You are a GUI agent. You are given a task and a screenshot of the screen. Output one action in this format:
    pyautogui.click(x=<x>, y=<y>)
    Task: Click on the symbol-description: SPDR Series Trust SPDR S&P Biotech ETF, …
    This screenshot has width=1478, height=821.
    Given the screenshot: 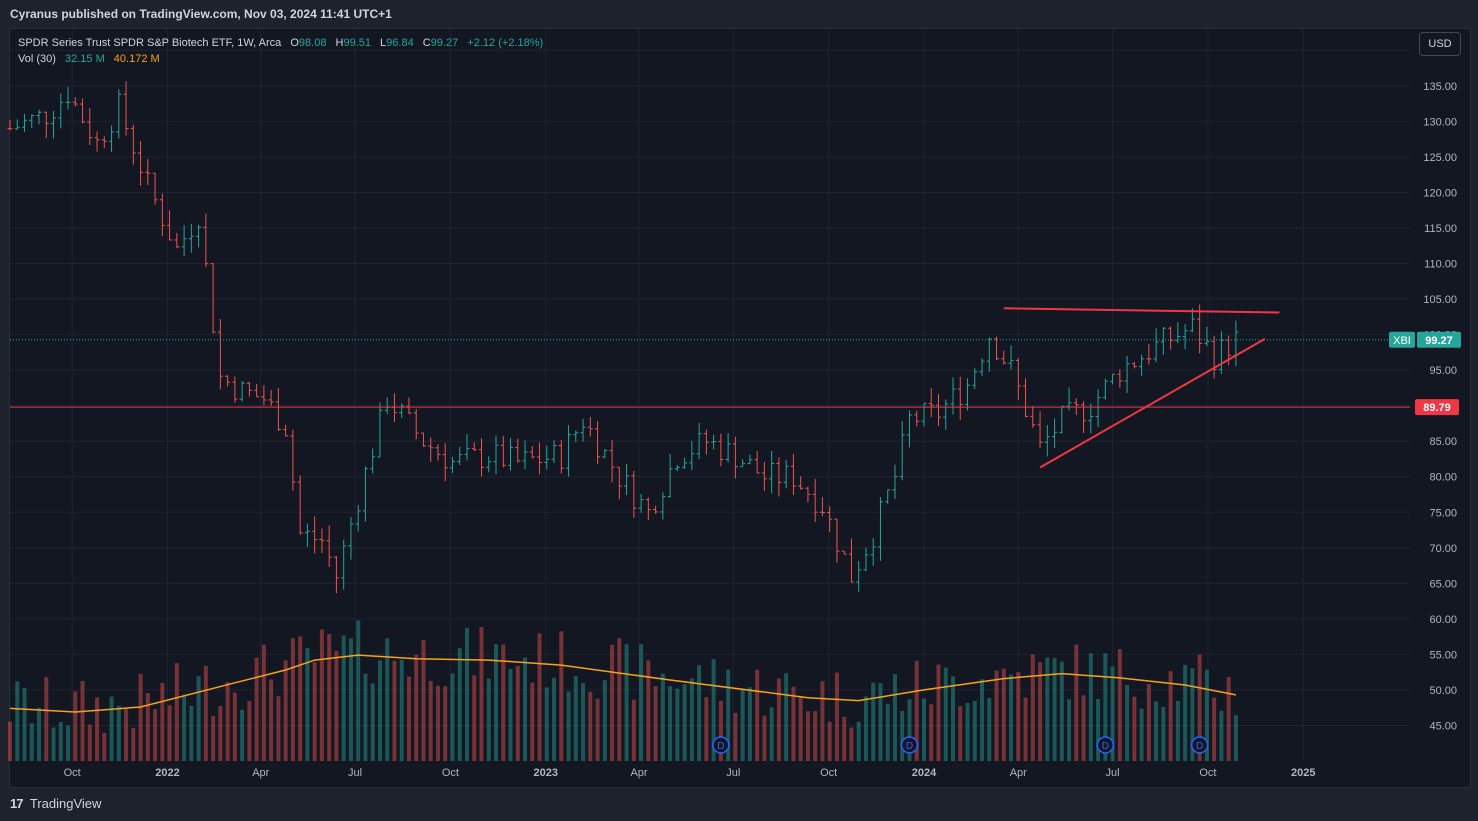 What is the action you would take?
    pyautogui.click(x=150, y=43)
    